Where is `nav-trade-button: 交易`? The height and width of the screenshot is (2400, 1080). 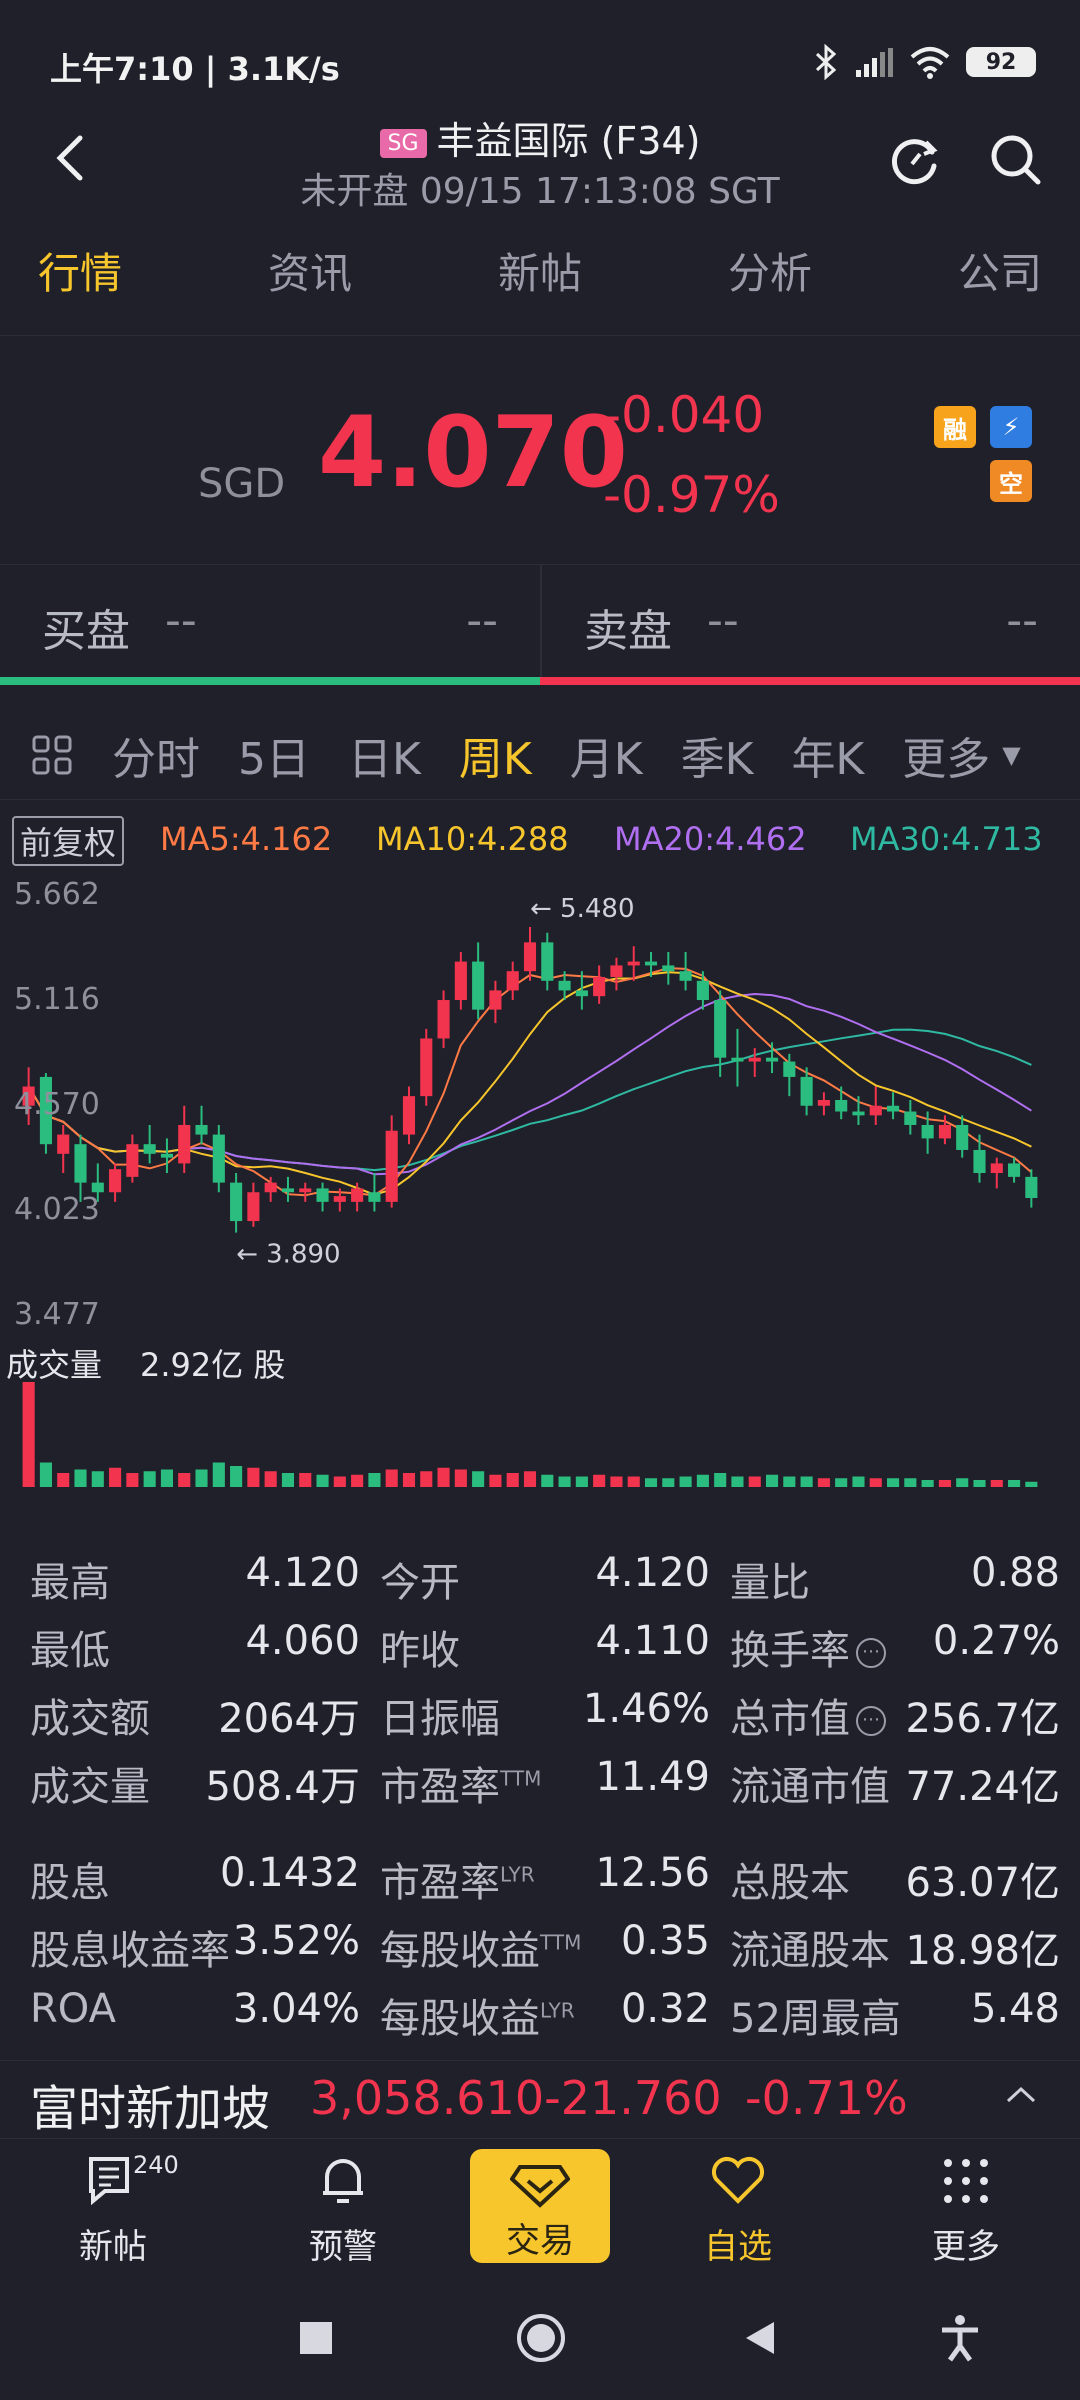 nav-trade-button: 交易 is located at coordinates (540, 2206).